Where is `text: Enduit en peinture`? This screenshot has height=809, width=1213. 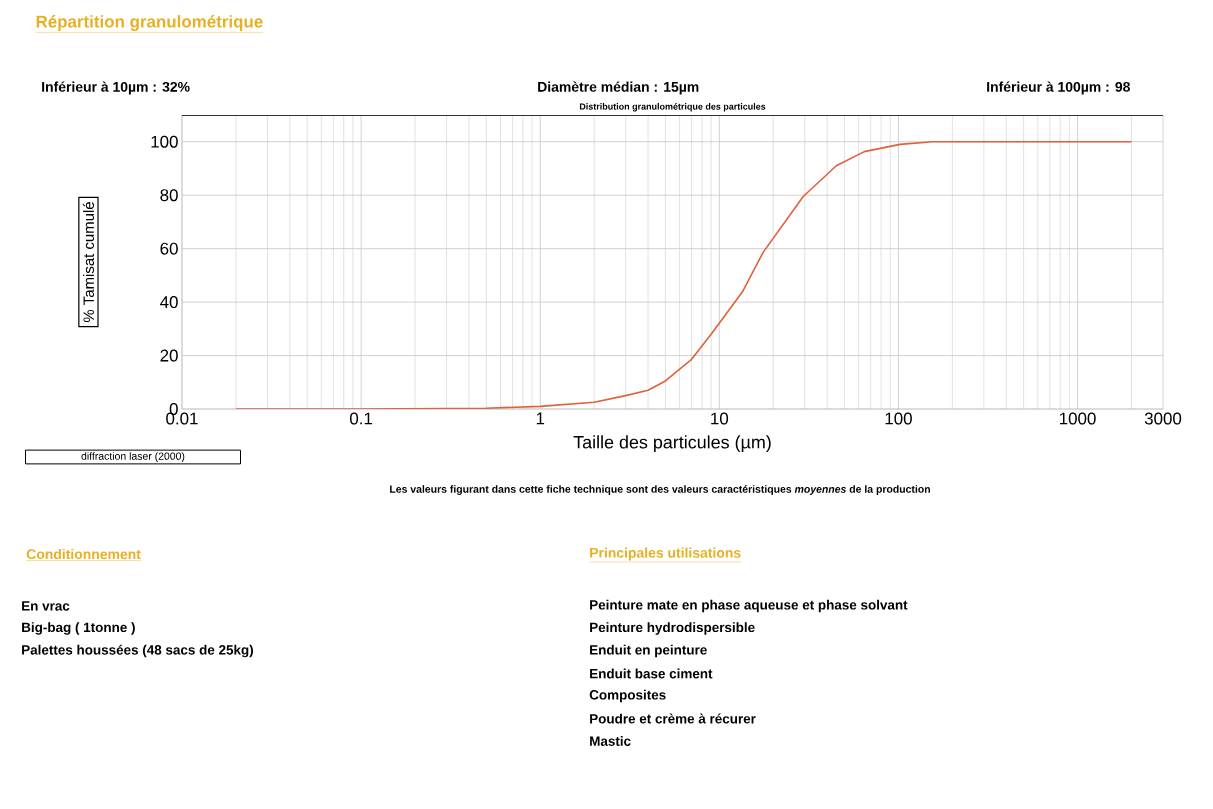
text: Enduit en peinture is located at coordinates (648, 651).